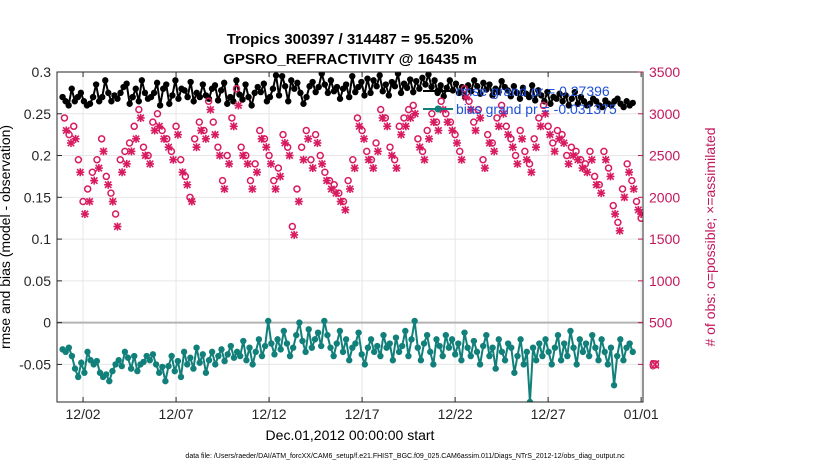 This screenshot has width=830, height=470. What do you see at coordinates (664, 197) in the screenshot?
I see `y-right-tick-label: 2000` at bounding box center [664, 197].